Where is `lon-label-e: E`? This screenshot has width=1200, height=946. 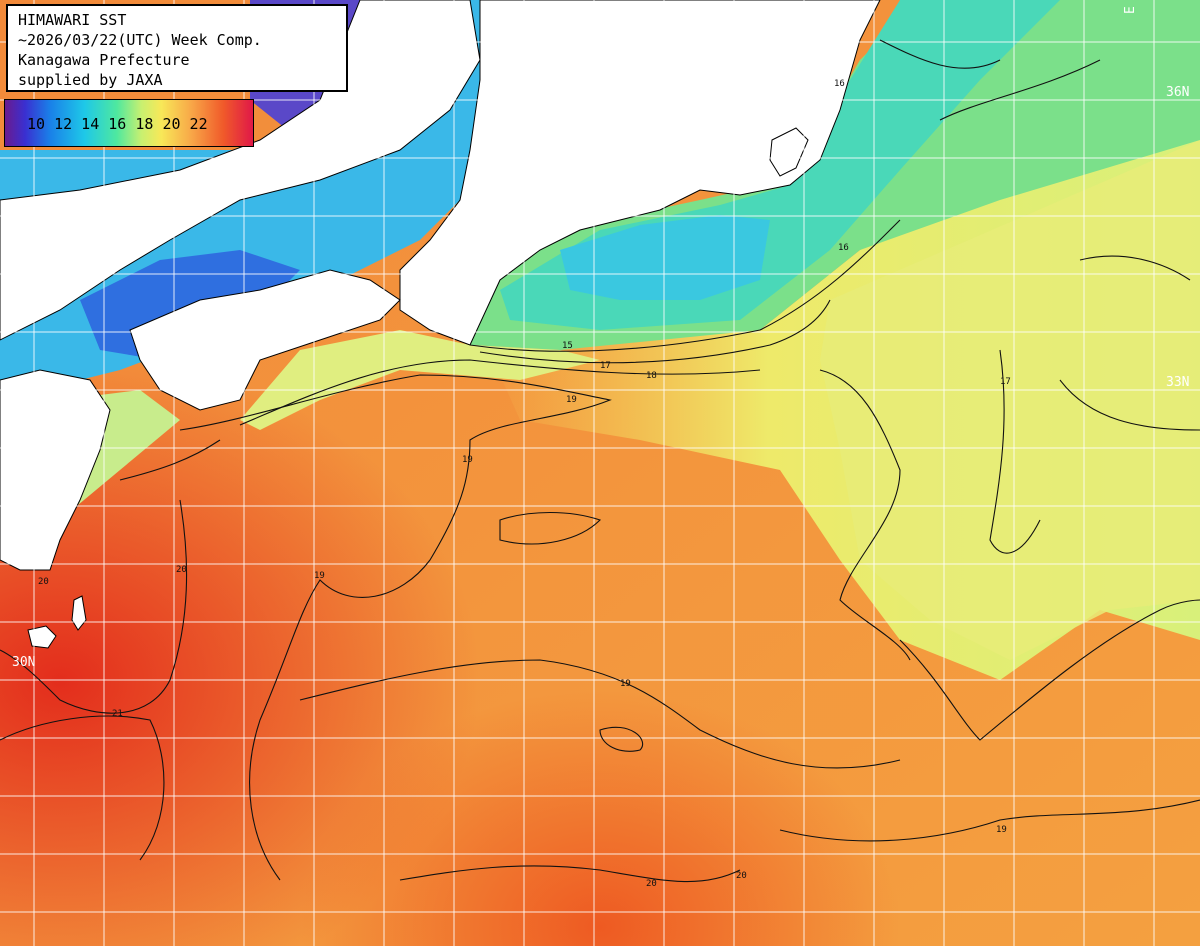 lon-label-e: E is located at coordinates (1130, 10).